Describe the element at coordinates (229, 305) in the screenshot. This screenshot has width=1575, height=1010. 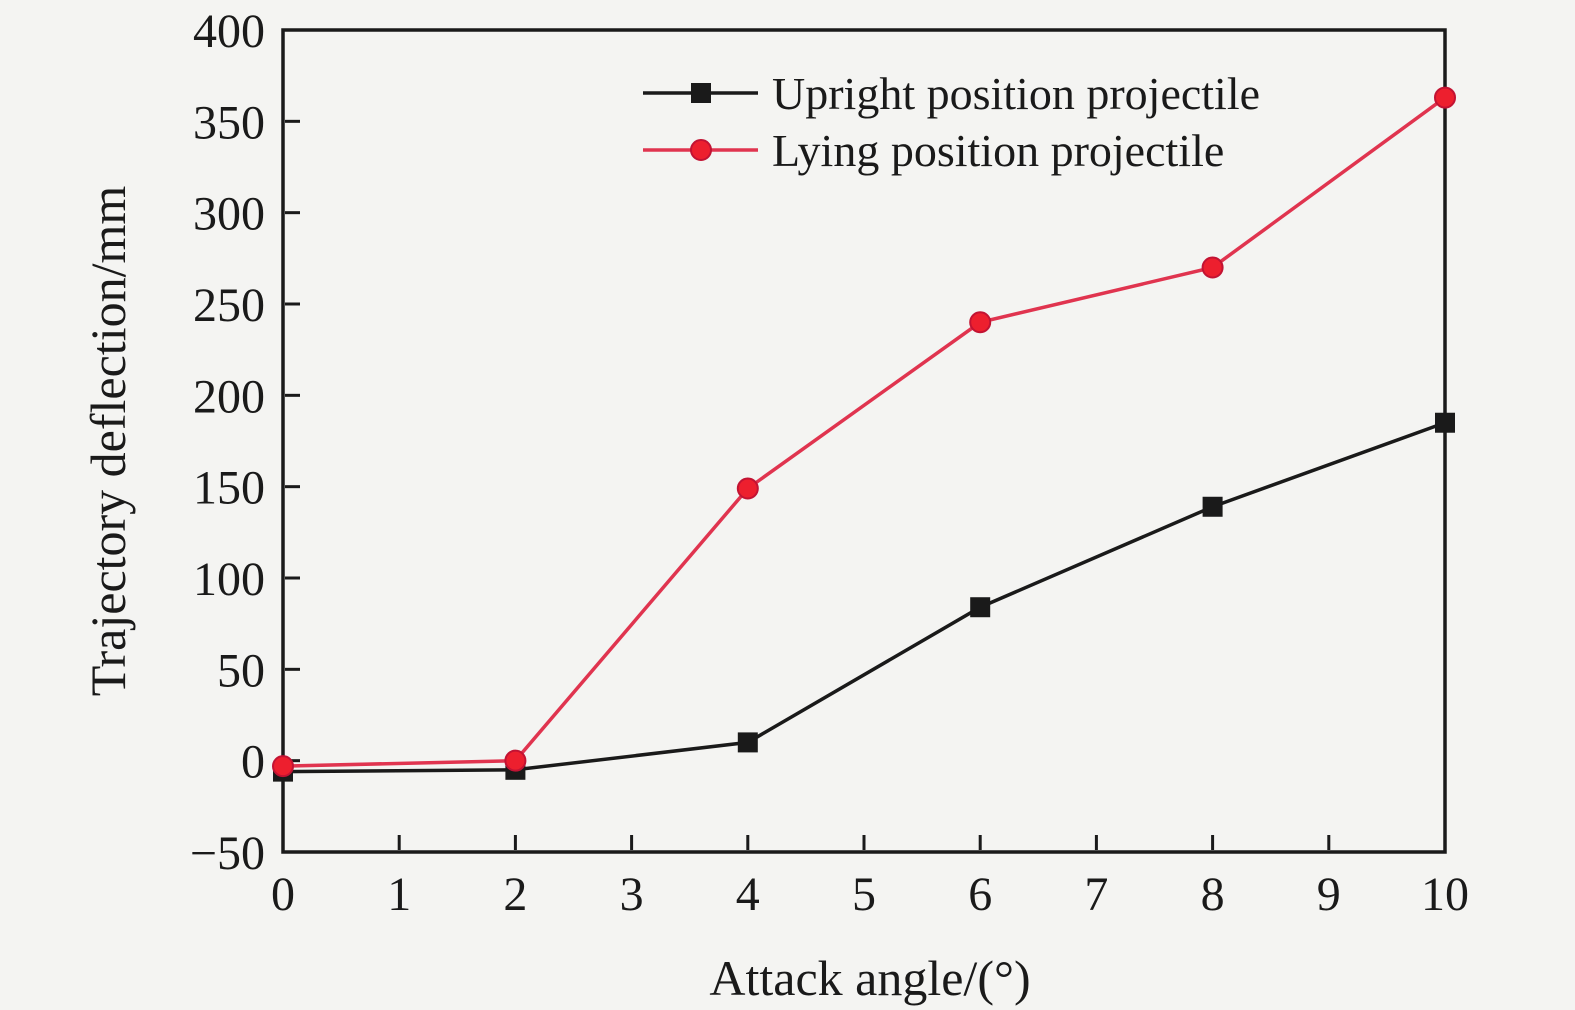
I see `y-tick-label: 250` at that location.